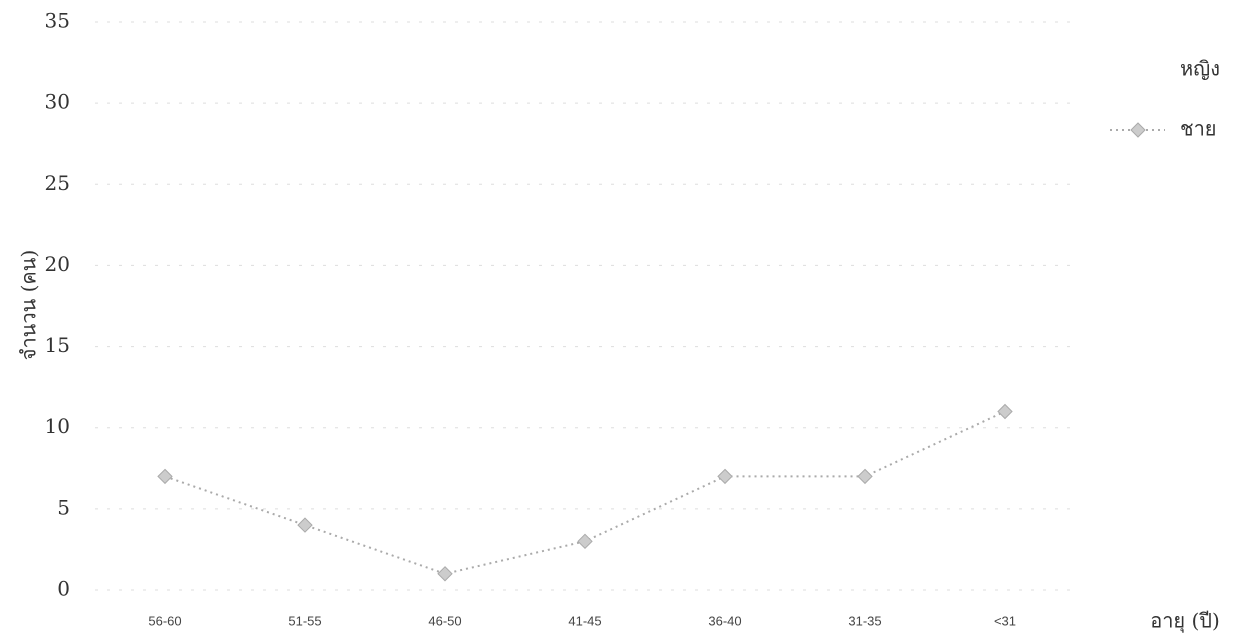  Describe the element at coordinates (444, 620) in the screenshot. I see `x-tick-label: 46-50` at that location.